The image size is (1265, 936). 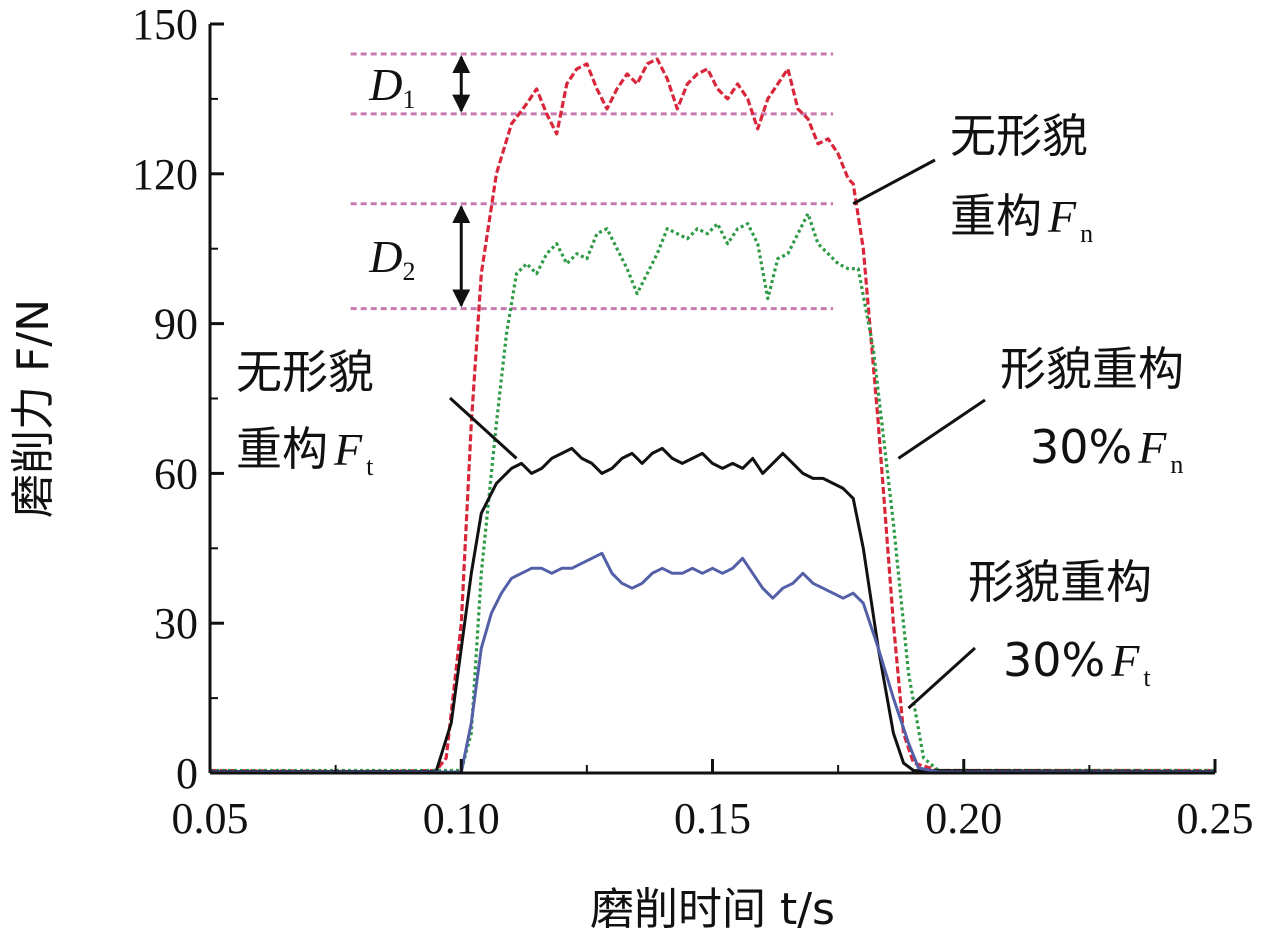 What do you see at coordinates (33, 408) in the screenshot?
I see `y-axis-title: 磨削力 F/N` at bounding box center [33, 408].